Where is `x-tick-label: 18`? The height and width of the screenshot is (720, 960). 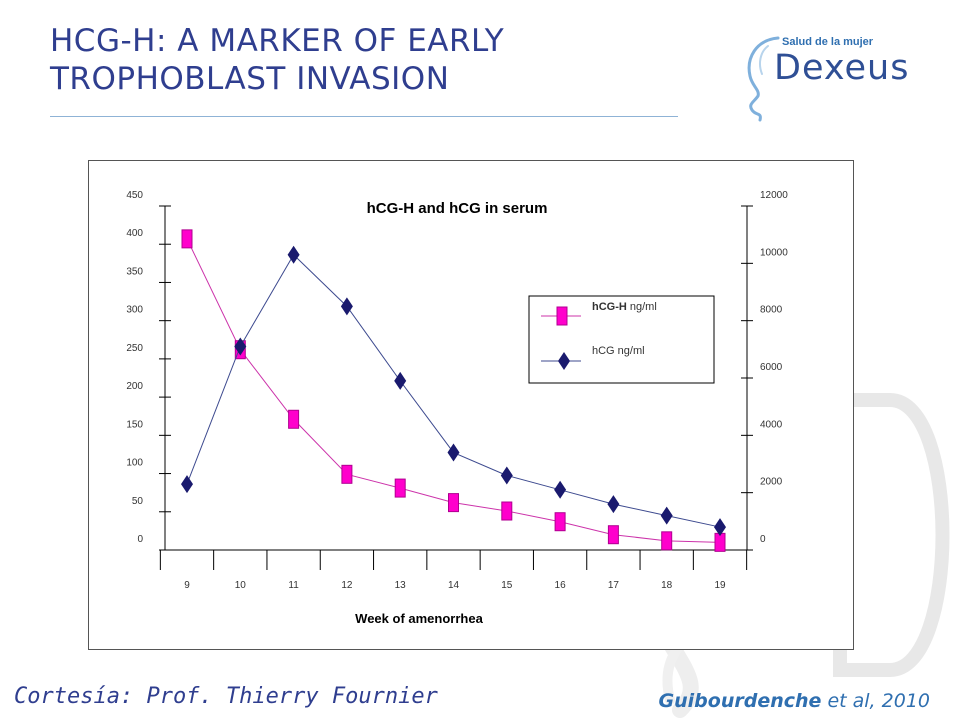 x-tick-label: 18 is located at coordinates (667, 585).